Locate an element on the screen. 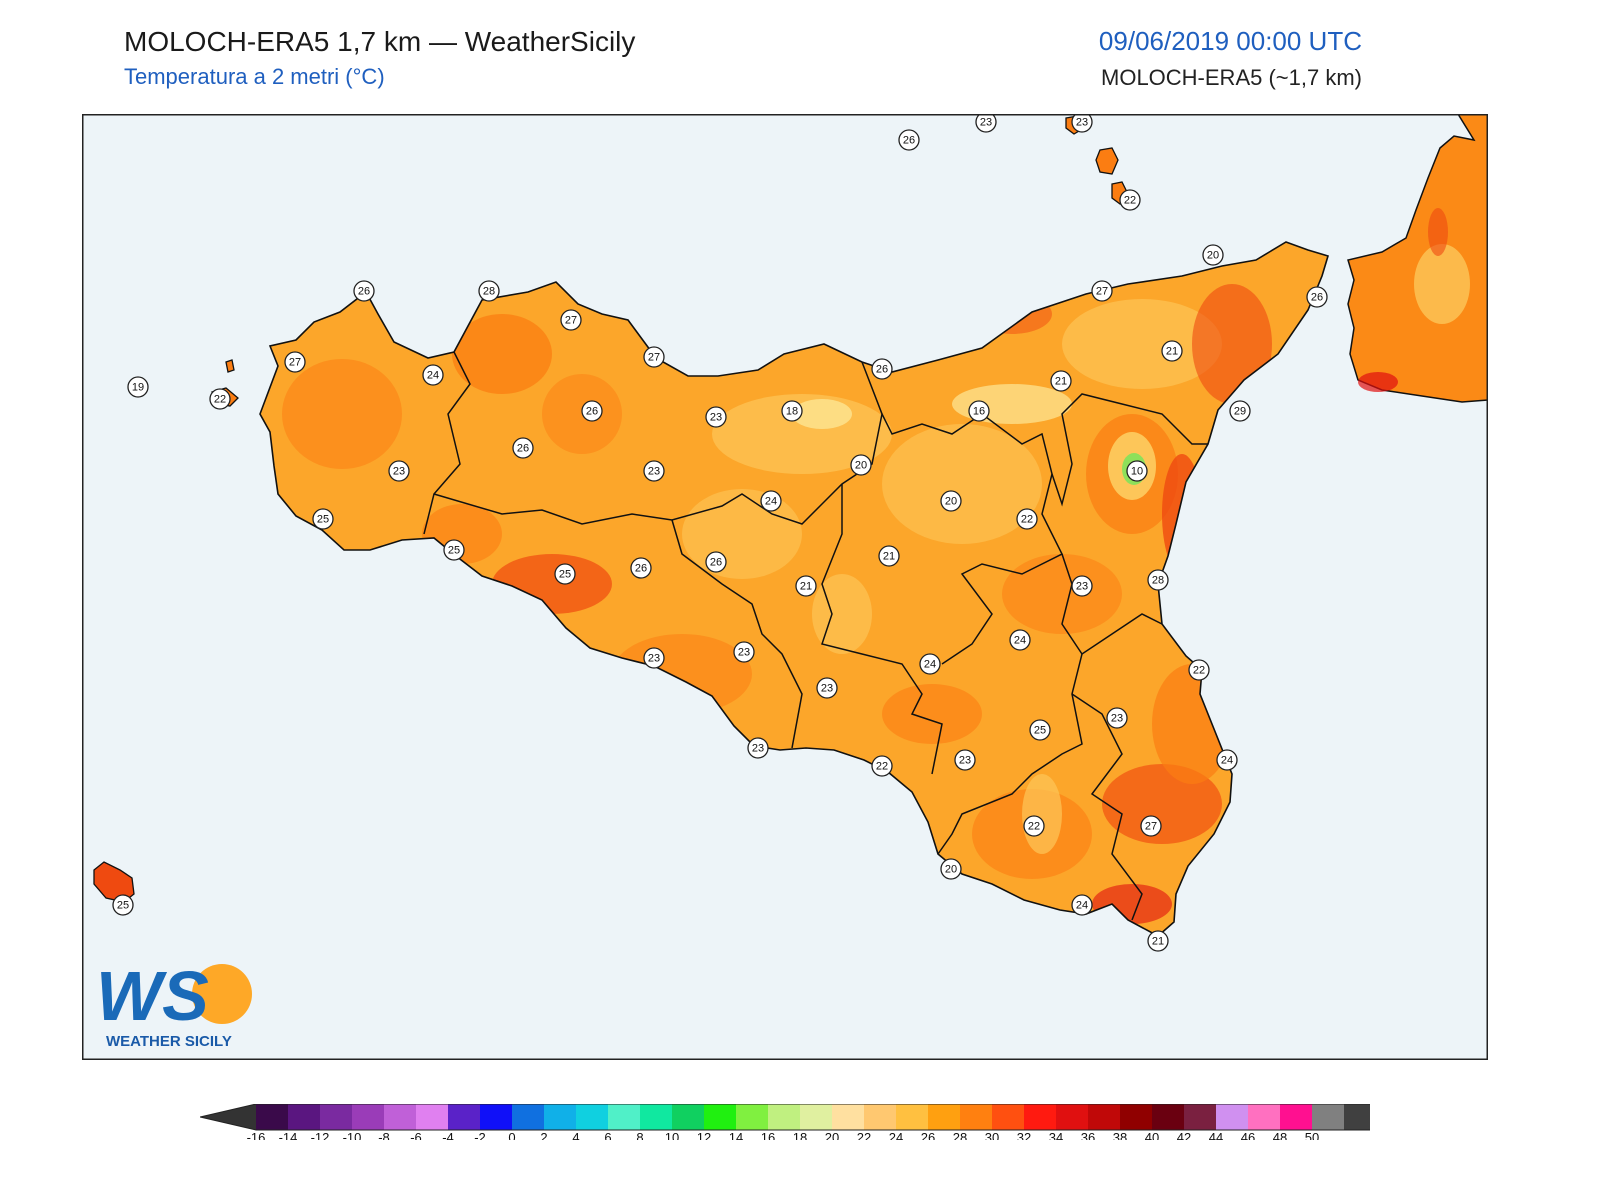 This screenshot has height=1200, width=1600. station-marker: 24 is located at coordinates (930, 664).